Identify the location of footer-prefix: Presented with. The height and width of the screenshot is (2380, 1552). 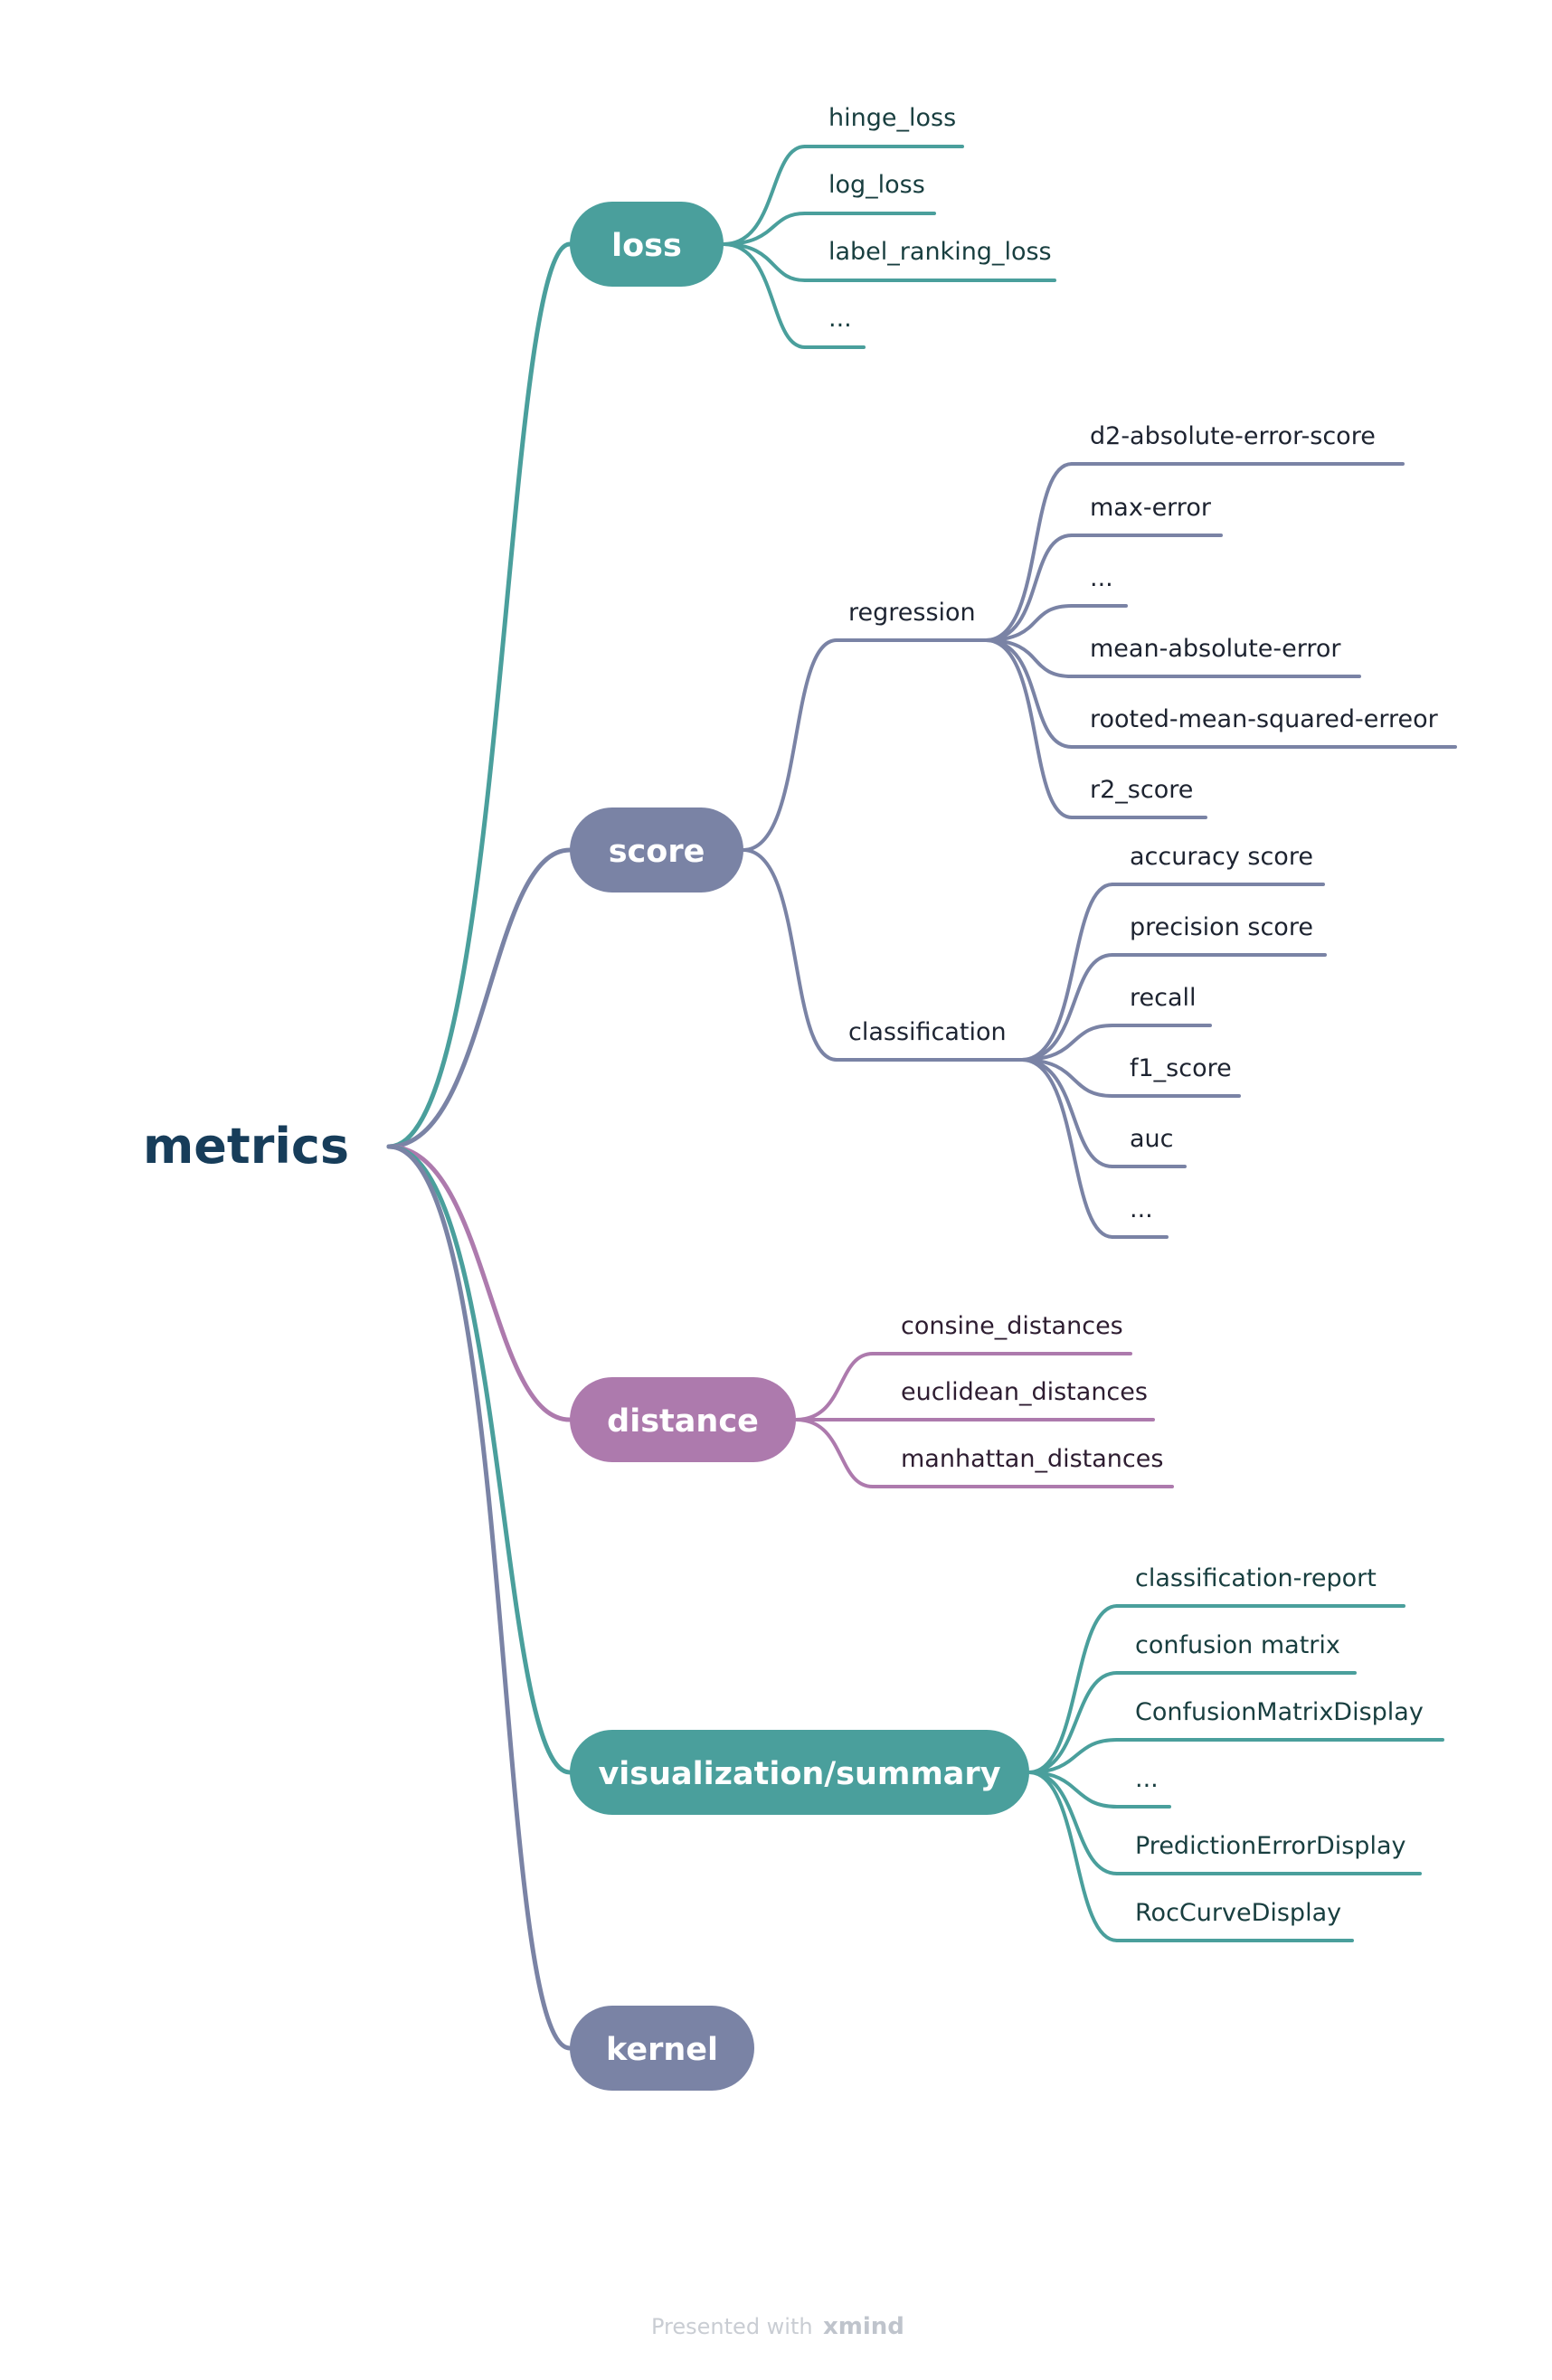
(732, 2326).